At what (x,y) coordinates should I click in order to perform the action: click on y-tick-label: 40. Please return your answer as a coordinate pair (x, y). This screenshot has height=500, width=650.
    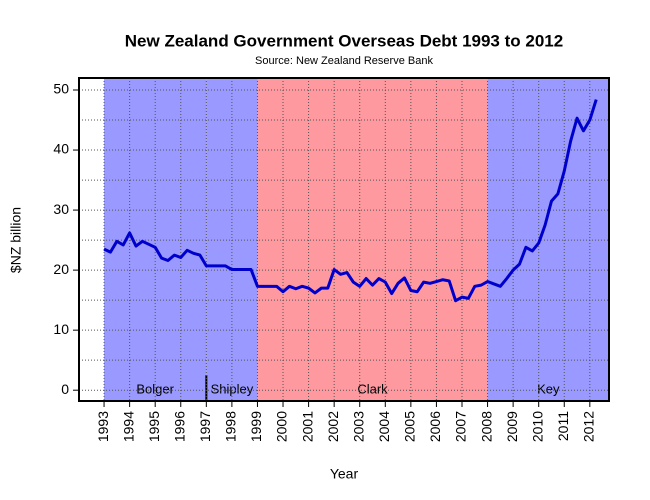
    Looking at the image, I should click on (61, 149).